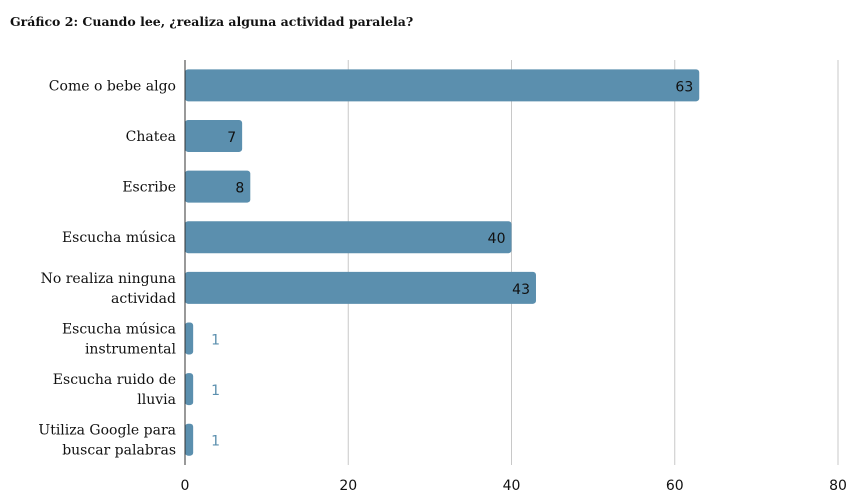 This screenshot has width=848, height=493. Describe the element at coordinates (185, 485) in the screenshot. I see `x-tick-label-0: 0` at that location.